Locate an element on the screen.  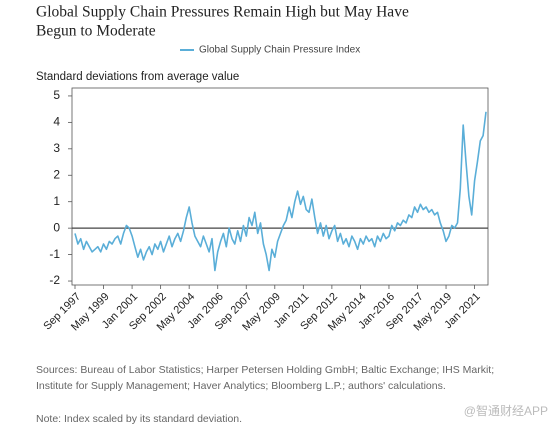
y-tick-label: 4 is located at coordinates (56, 122).